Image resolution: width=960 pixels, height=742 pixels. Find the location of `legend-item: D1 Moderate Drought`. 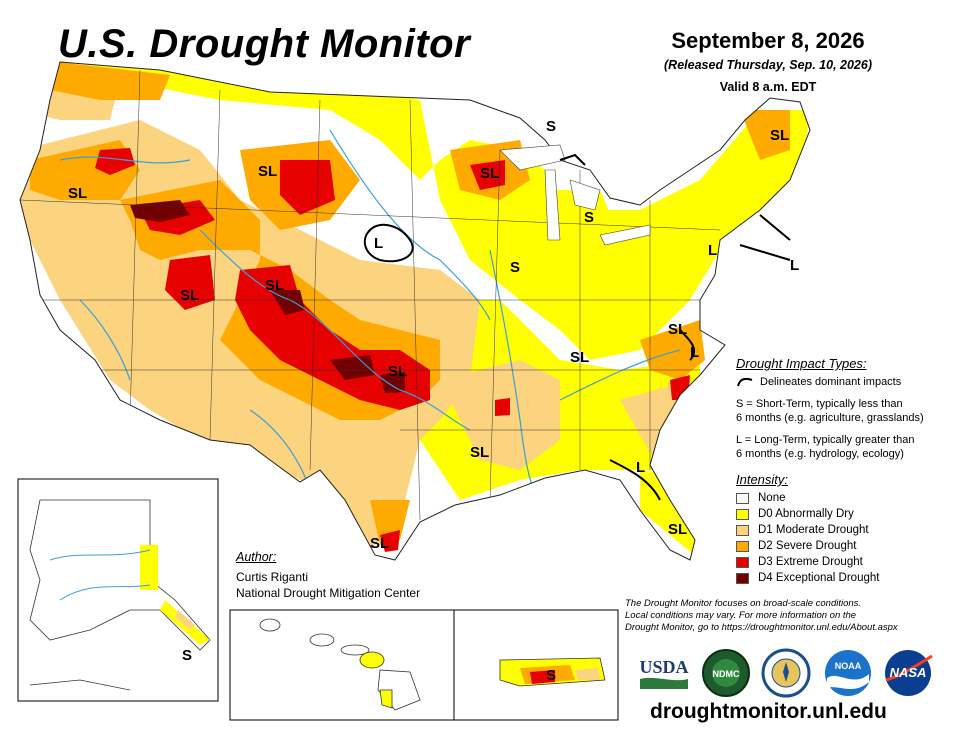

legend-item: D1 Moderate Drought is located at coordinates (807, 530).